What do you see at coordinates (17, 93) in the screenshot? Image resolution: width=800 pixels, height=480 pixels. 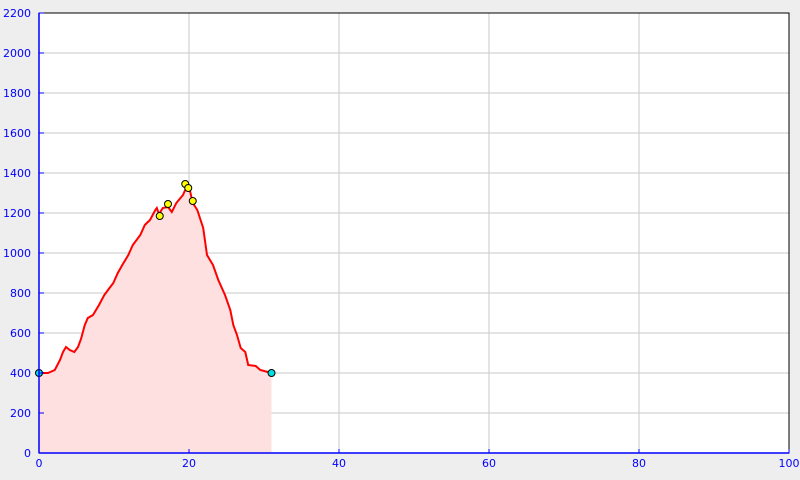 I see `y-tick-label: 1800` at bounding box center [17, 93].